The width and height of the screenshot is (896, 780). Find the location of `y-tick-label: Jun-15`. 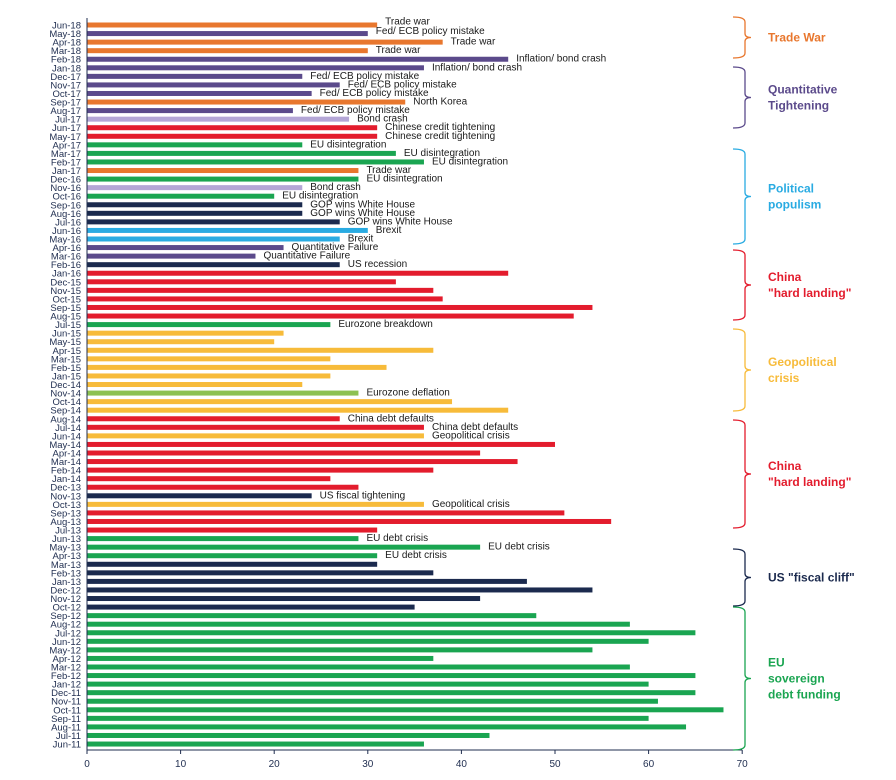

y-tick-label: Jun-15 is located at coordinates (66, 334).